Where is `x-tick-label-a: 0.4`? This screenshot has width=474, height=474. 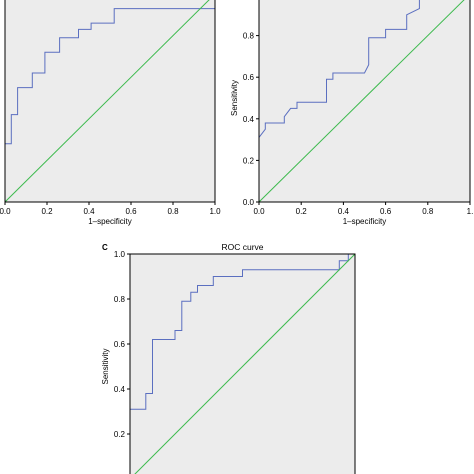 x-tick-label-a: 0.4 is located at coordinates (89, 211).